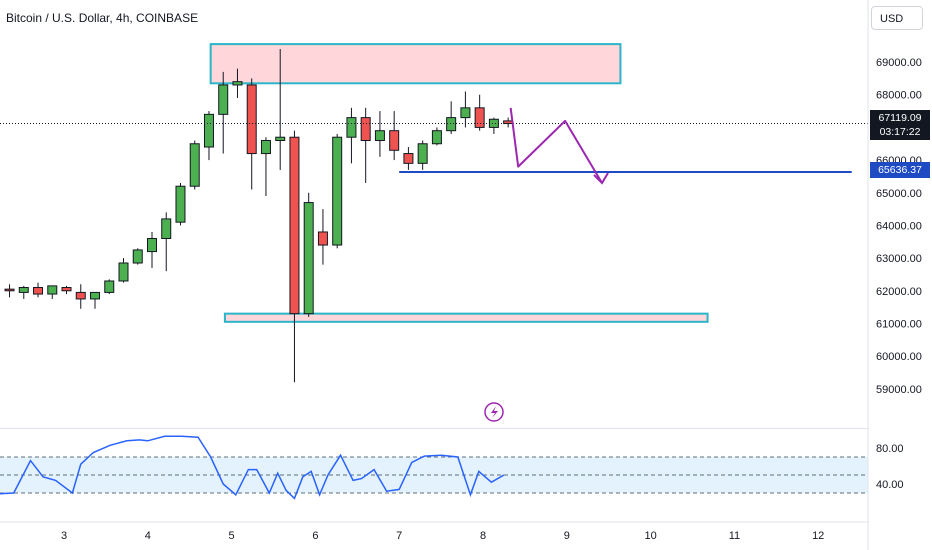  I want to click on x-tick-label: 8, so click(483, 536).